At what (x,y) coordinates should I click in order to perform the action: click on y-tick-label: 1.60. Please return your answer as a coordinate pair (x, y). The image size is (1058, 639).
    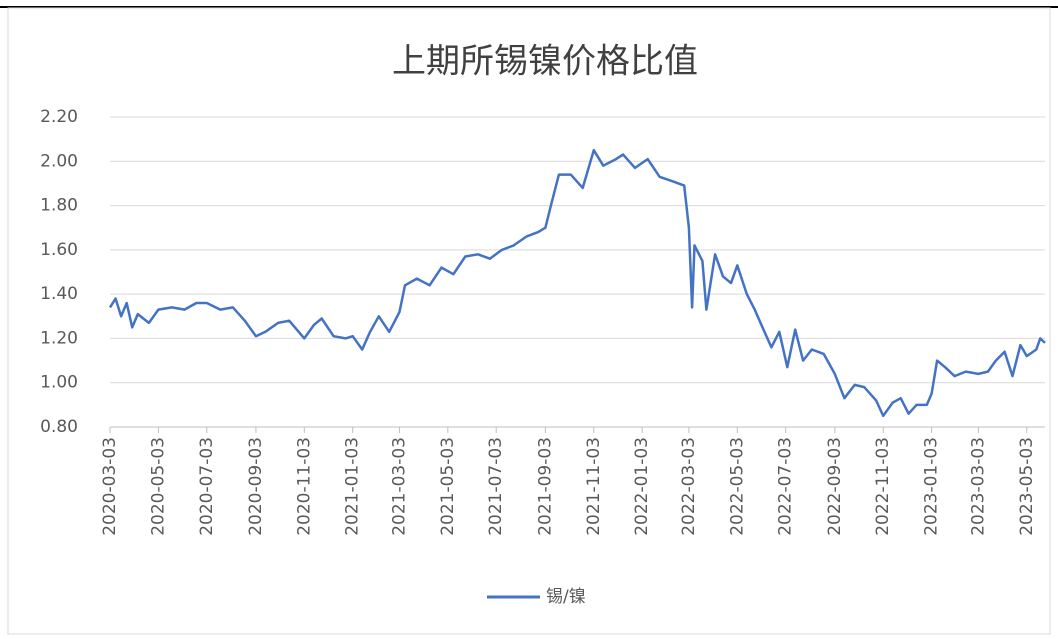
    Looking at the image, I should click on (59, 250).